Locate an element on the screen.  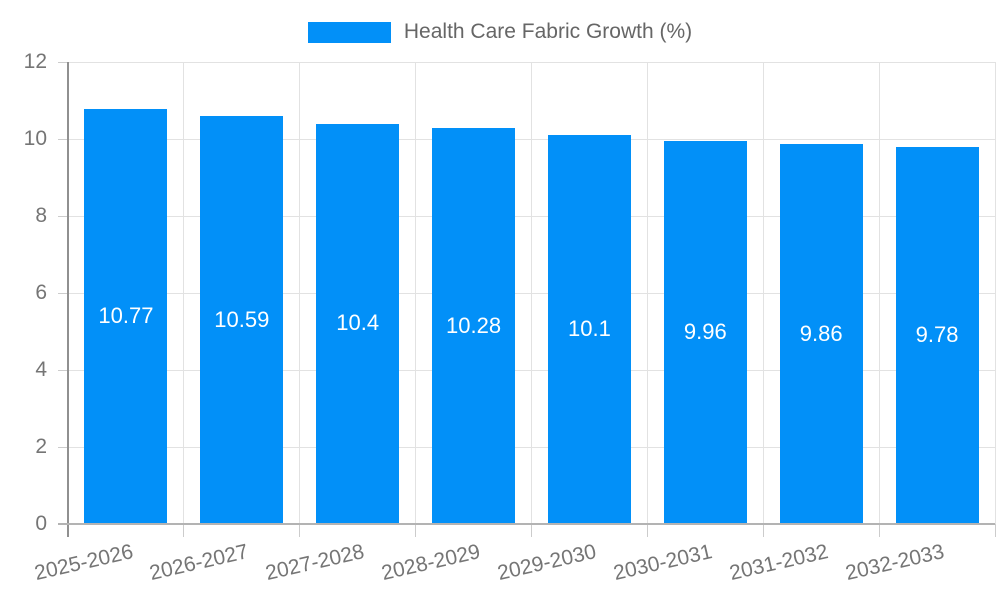
bar-value-label: 9.86 is located at coordinates (821, 333).